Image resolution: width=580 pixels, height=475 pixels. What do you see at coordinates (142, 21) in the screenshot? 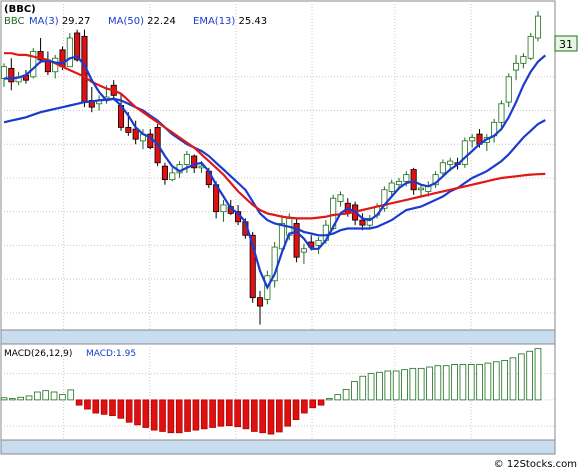
I see `legend-ma50: MA(50) 22.24` at bounding box center [142, 21].